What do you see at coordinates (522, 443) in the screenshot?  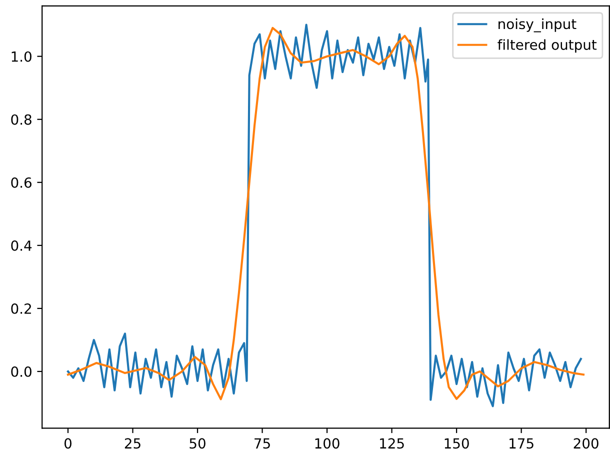 I see `x-tick-label: 175` at bounding box center [522, 443].